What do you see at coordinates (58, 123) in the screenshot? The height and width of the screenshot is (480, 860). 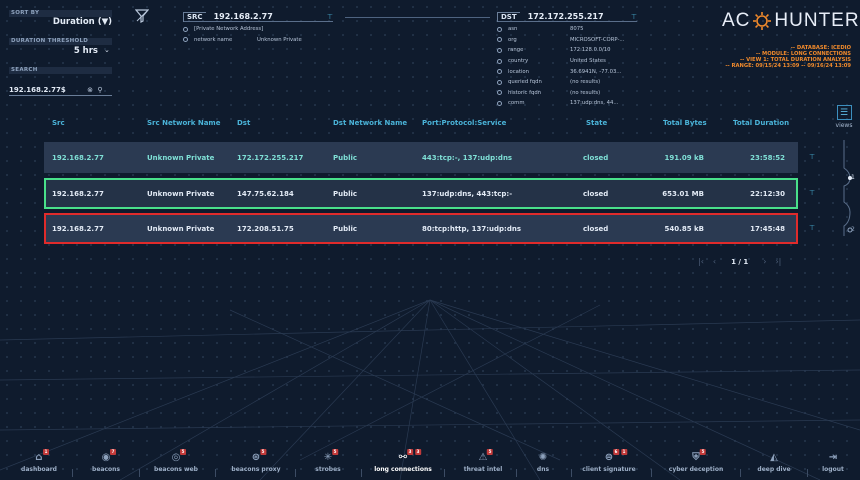 I see `col-header-src: Src` at bounding box center [58, 123].